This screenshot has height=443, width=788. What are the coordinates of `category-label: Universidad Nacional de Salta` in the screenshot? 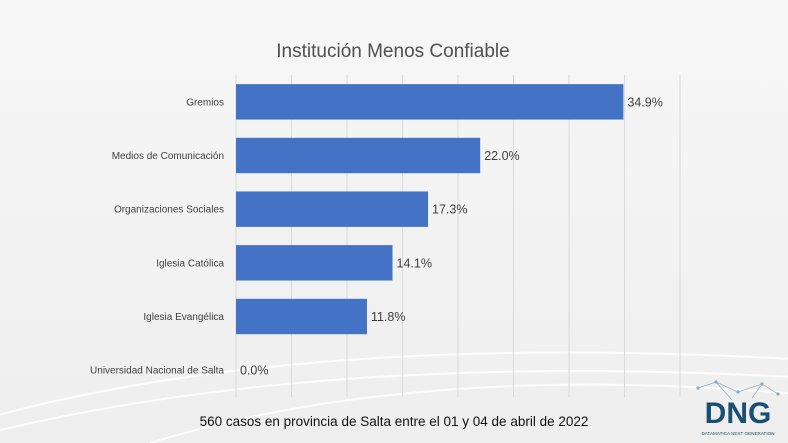 It's located at (157, 371).